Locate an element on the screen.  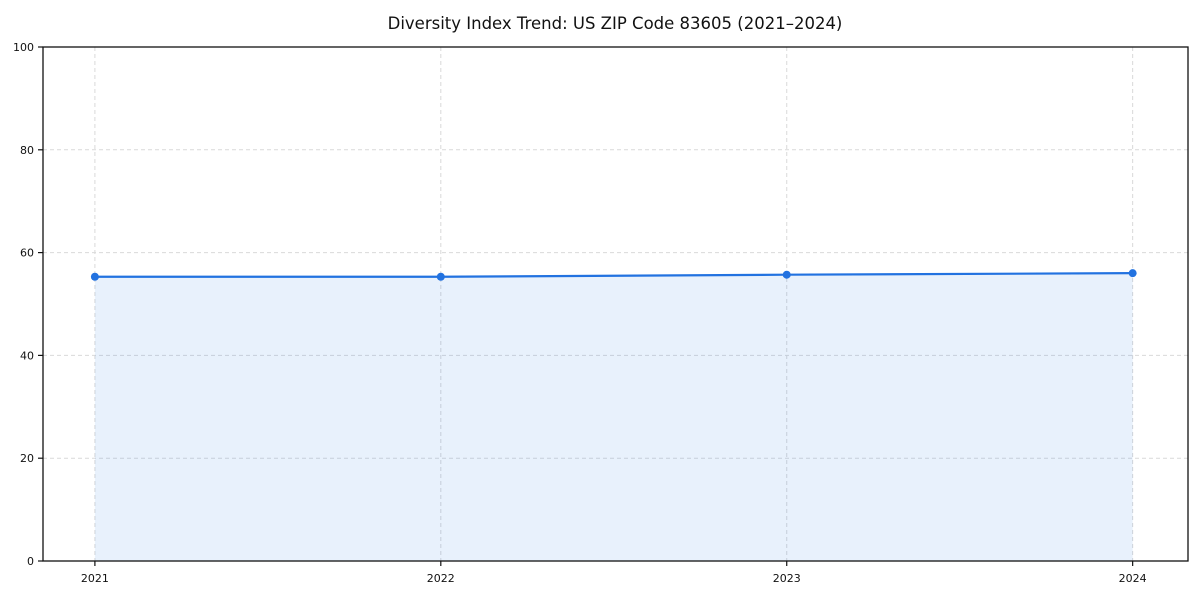
data-point-2023 is located at coordinates (786, 274).